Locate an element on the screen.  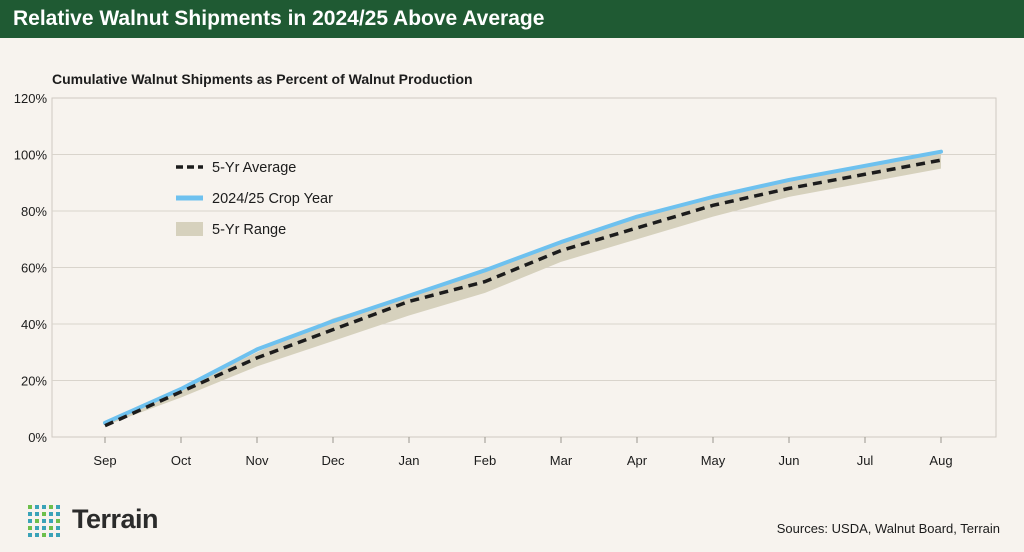
y-tick-label: 100% is located at coordinates (31, 155).